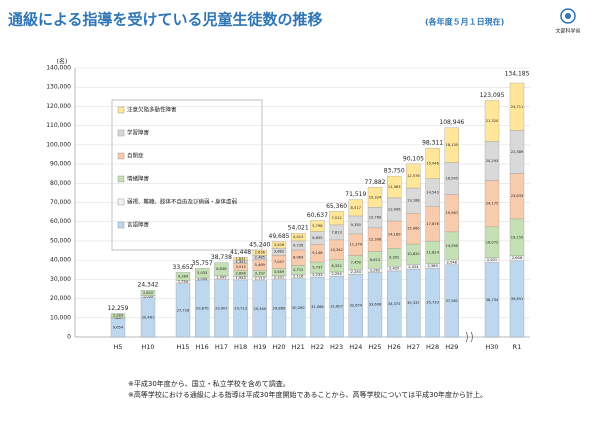  What do you see at coordinates (517, 258) in the screenshot?
I see `value-label: 2,606` at bounding box center [517, 258].